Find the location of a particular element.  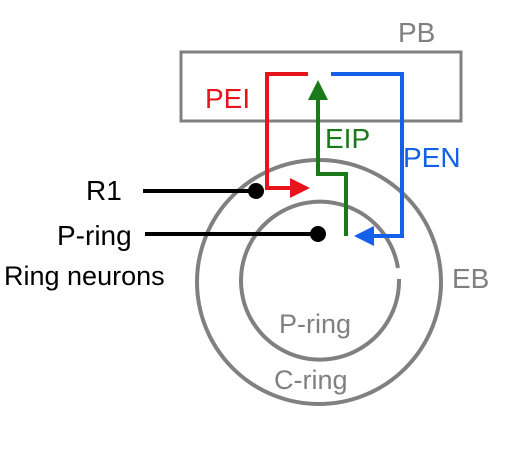

c-ring-label: C-ring is located at coordinates (311, 380).